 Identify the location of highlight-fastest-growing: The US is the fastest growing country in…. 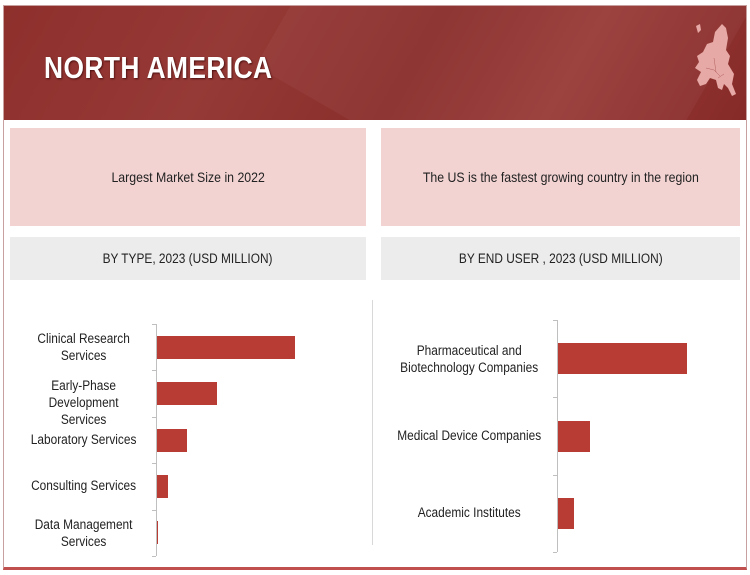
(560, 177).